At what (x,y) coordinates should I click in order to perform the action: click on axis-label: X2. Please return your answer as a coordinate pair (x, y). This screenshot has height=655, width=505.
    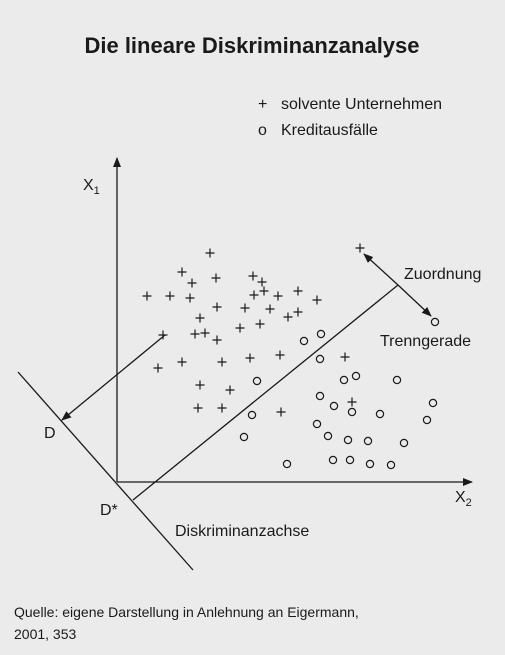
    Looking at the image, I should click on (463, 499).